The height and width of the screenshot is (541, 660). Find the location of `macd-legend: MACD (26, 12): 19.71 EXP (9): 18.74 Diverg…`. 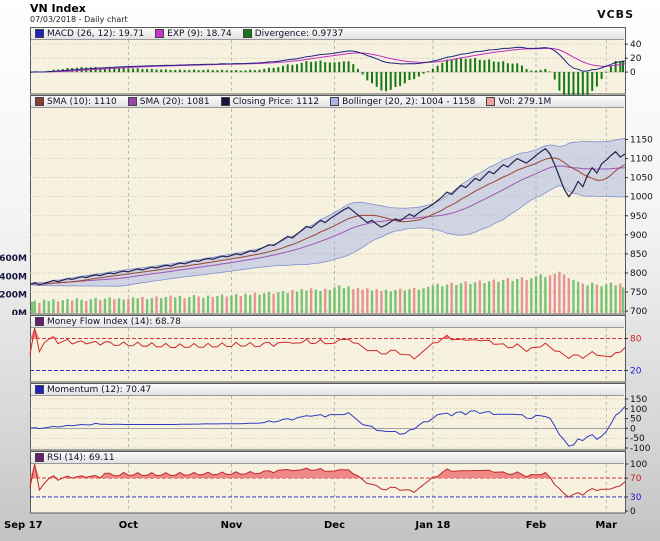

macd-legend: MACD (26, 12): 19.71 EXP (9): 18.74 Diverg… is located at coordinates (327, 34).